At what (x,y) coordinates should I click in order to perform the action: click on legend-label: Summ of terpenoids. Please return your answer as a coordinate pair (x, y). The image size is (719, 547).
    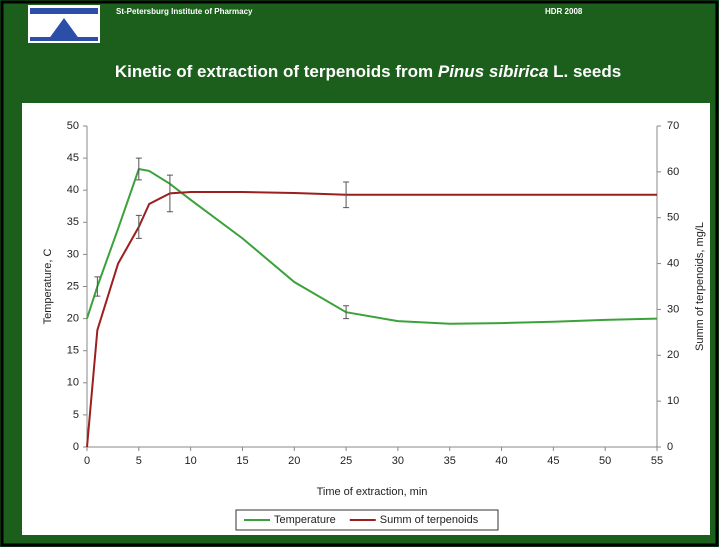
    Looking at the image, I should click on (429, 520).